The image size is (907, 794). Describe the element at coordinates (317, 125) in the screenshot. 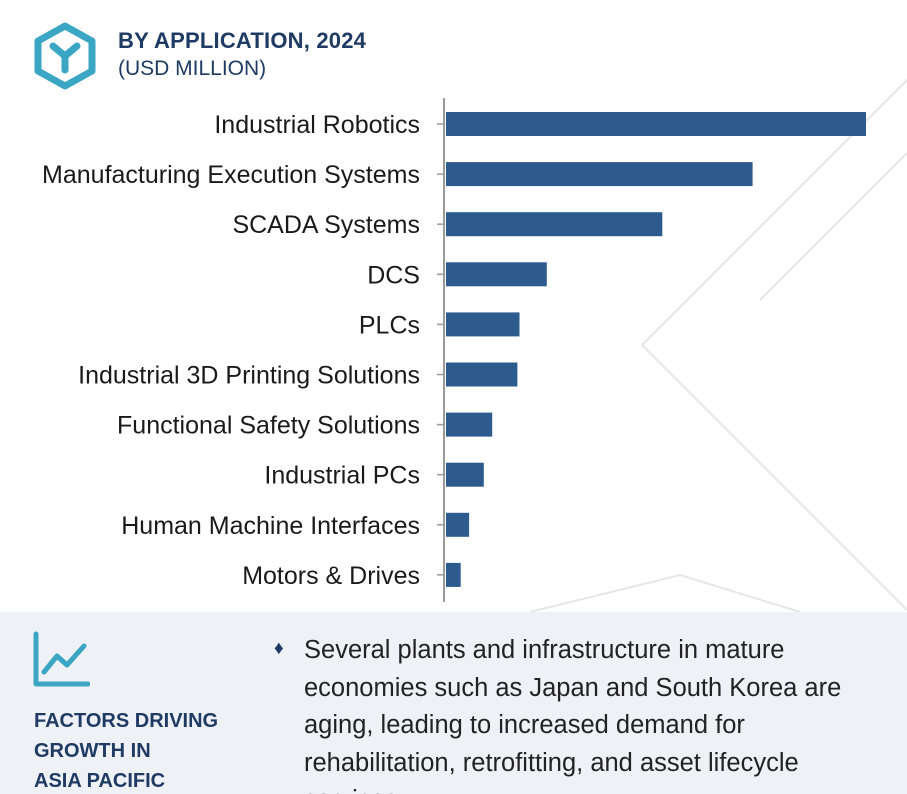

I see `category-label: Industrial Robotics` at that location.